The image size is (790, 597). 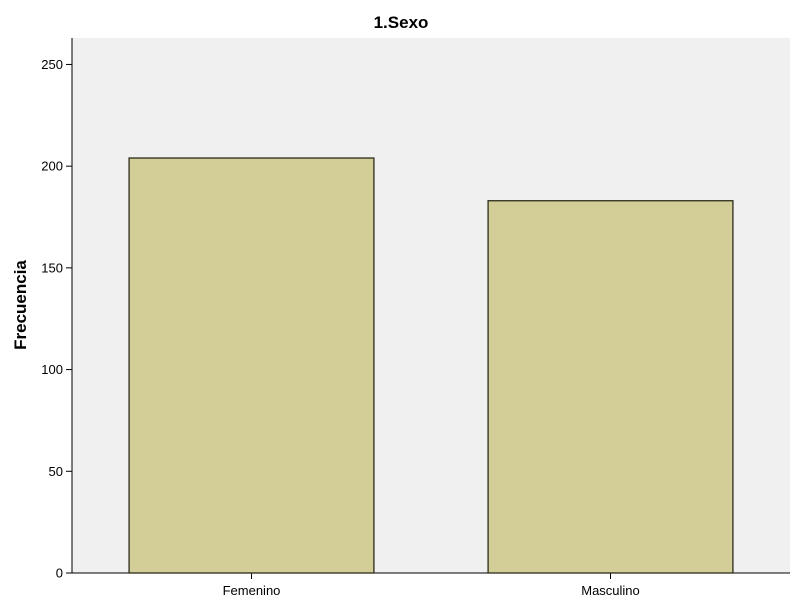 I want to click on chart-title: 1.Sexo, so click(x=401, y=22).